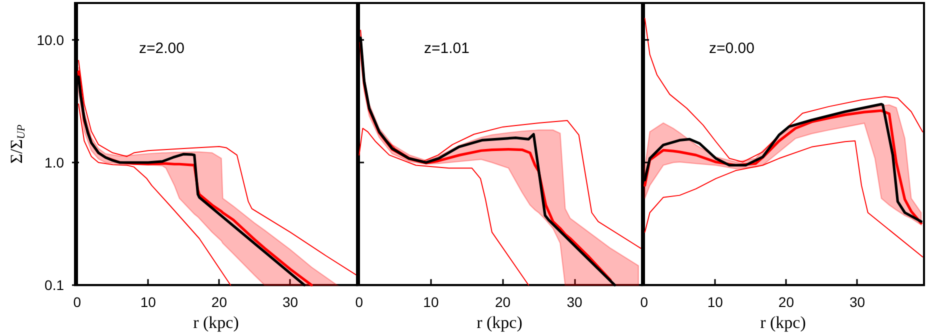 The width and height of the screenshot is (926, 336). What do you see at coordinates (731, 48) in the screenshot?
I see `text: z=0.00` at bounding box center [731, 48].